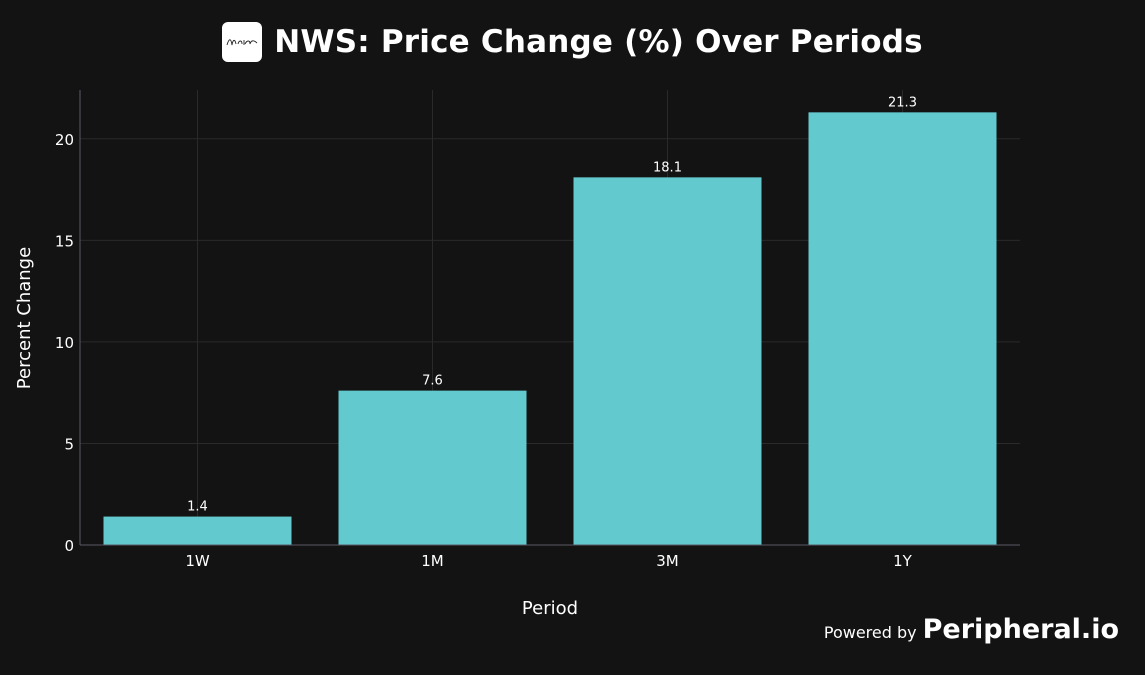 The image size is (1145, 675). What do you see at coordinates (432, 561) in the screenshot?
I see `x-tick-label: 1M` at bounding box center [432, 561].